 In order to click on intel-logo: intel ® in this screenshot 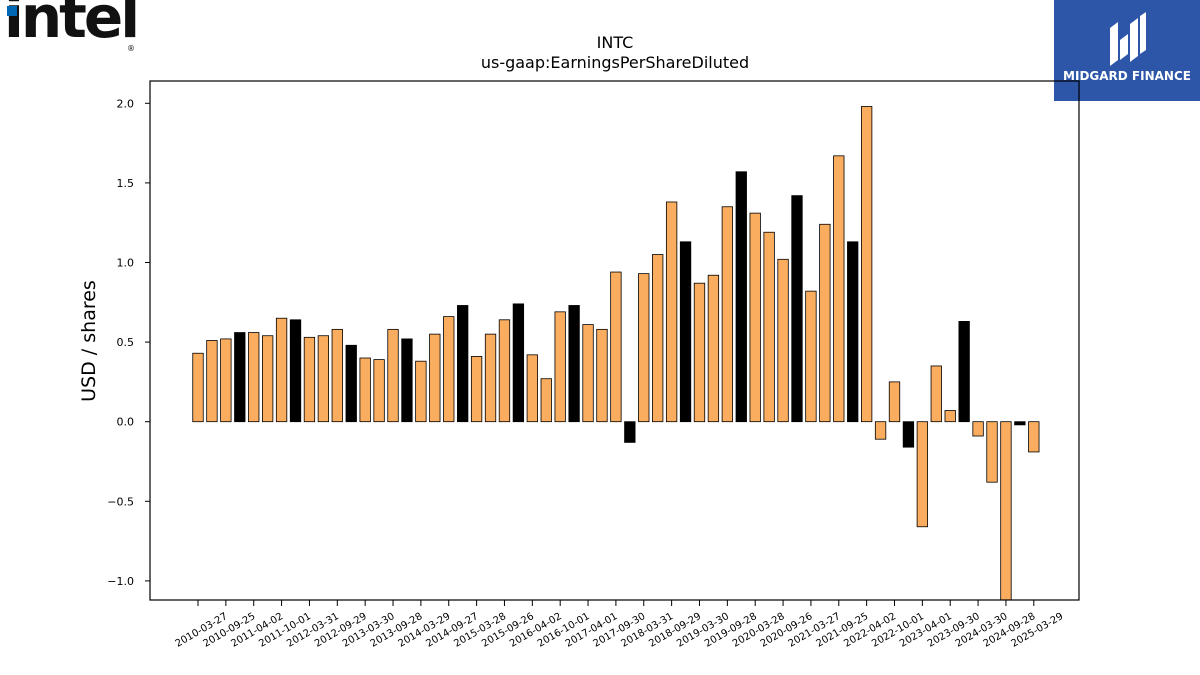, I will do `click(72, 30)`.